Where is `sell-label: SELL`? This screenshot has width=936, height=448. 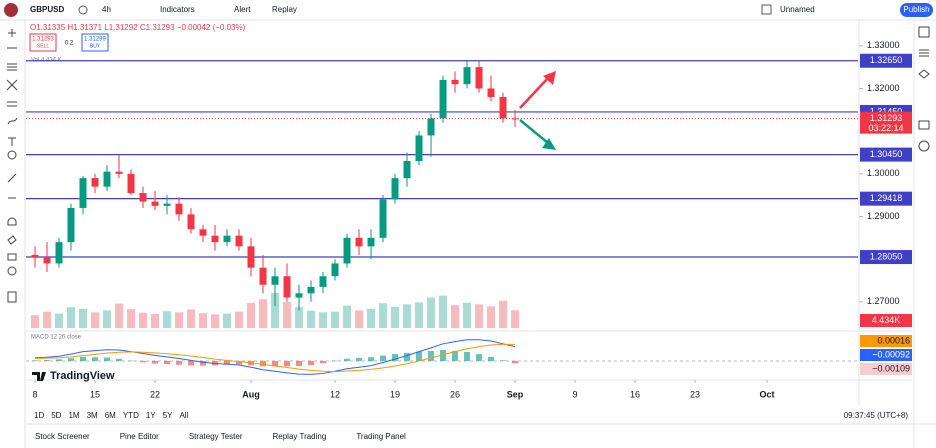 sell-label: SELL is located at coordinates (43, 46).